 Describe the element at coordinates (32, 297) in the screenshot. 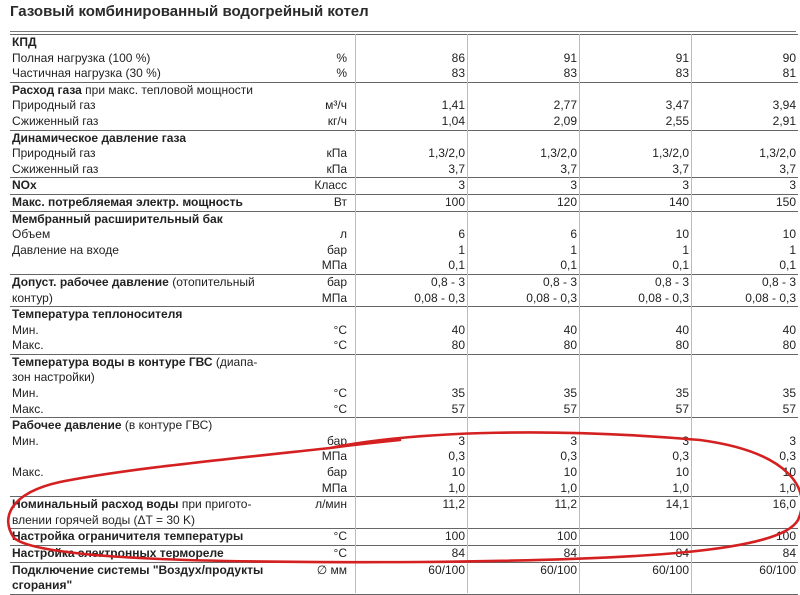

I see `row-label: контур)` at that location.